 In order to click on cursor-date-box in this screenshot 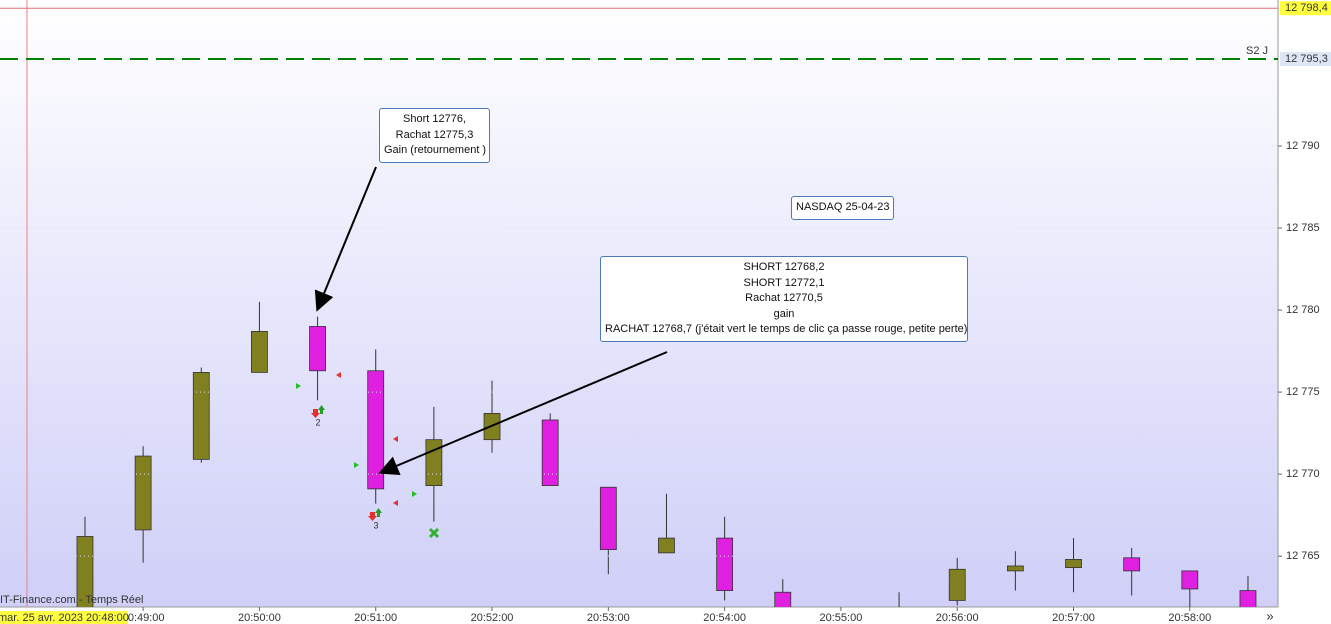, I will do `click(64, 617)`.